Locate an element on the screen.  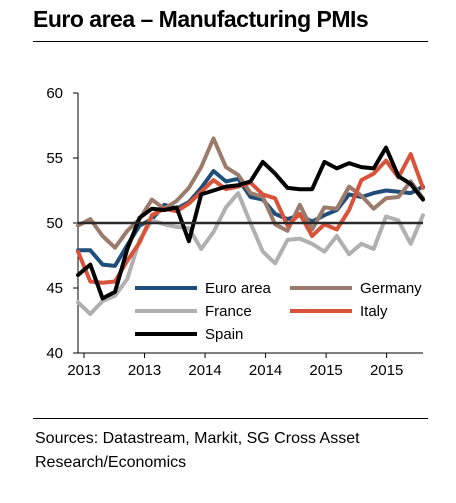
y-tick-label: 40 is located at coordinates (54, 353).